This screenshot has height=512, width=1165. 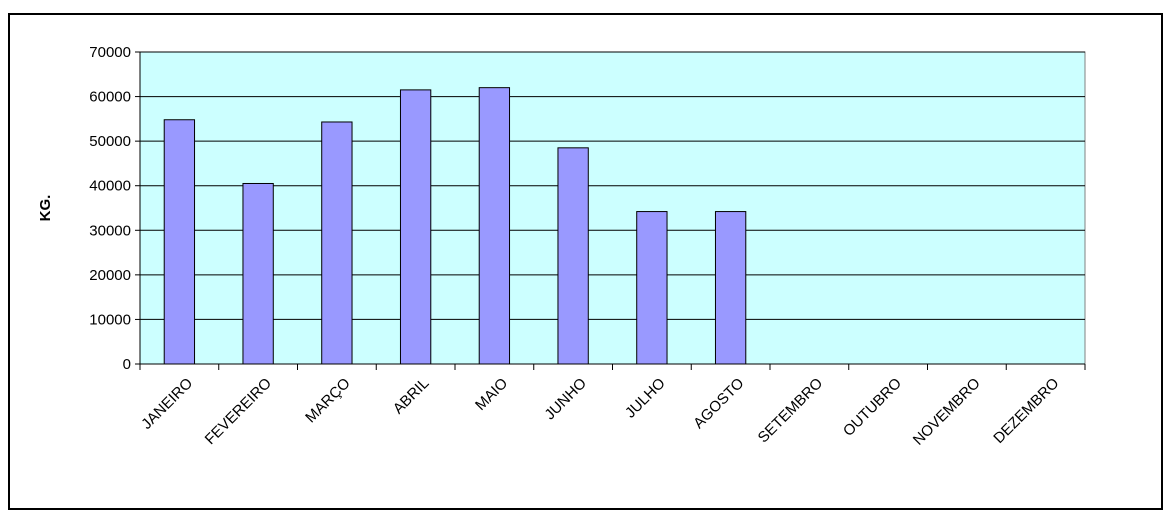 I want to click on bar-abril, so click(x=415, y=227).